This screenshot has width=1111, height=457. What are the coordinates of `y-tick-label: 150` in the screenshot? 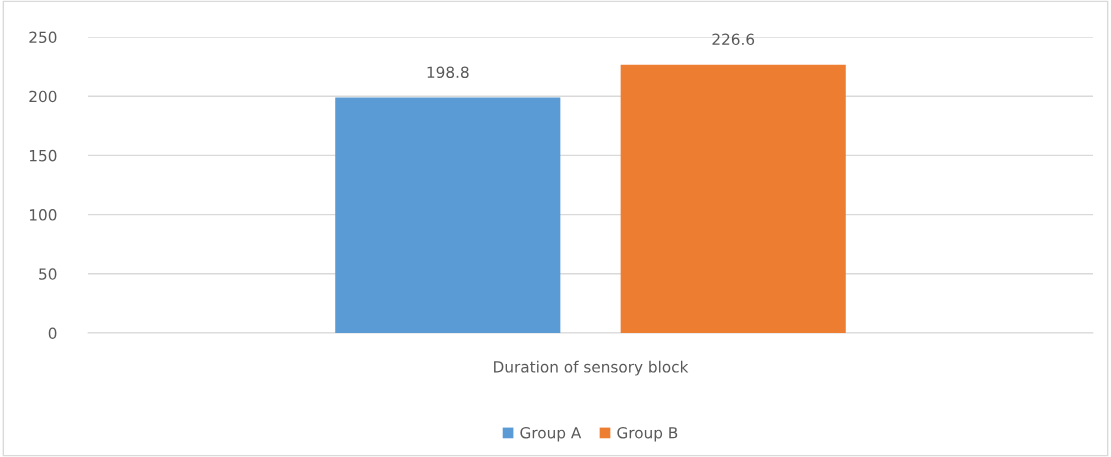 It's located at (43, 155).